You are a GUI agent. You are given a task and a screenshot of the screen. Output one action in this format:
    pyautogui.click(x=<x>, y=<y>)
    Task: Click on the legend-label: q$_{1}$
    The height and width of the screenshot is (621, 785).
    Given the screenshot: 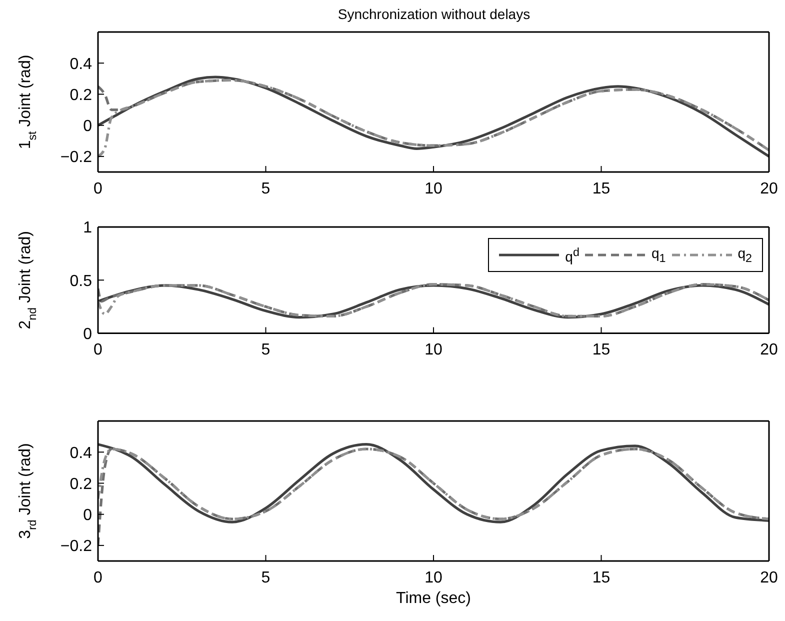 What is the action you would take?
    pyautogui.click(x=658, y=255)
    